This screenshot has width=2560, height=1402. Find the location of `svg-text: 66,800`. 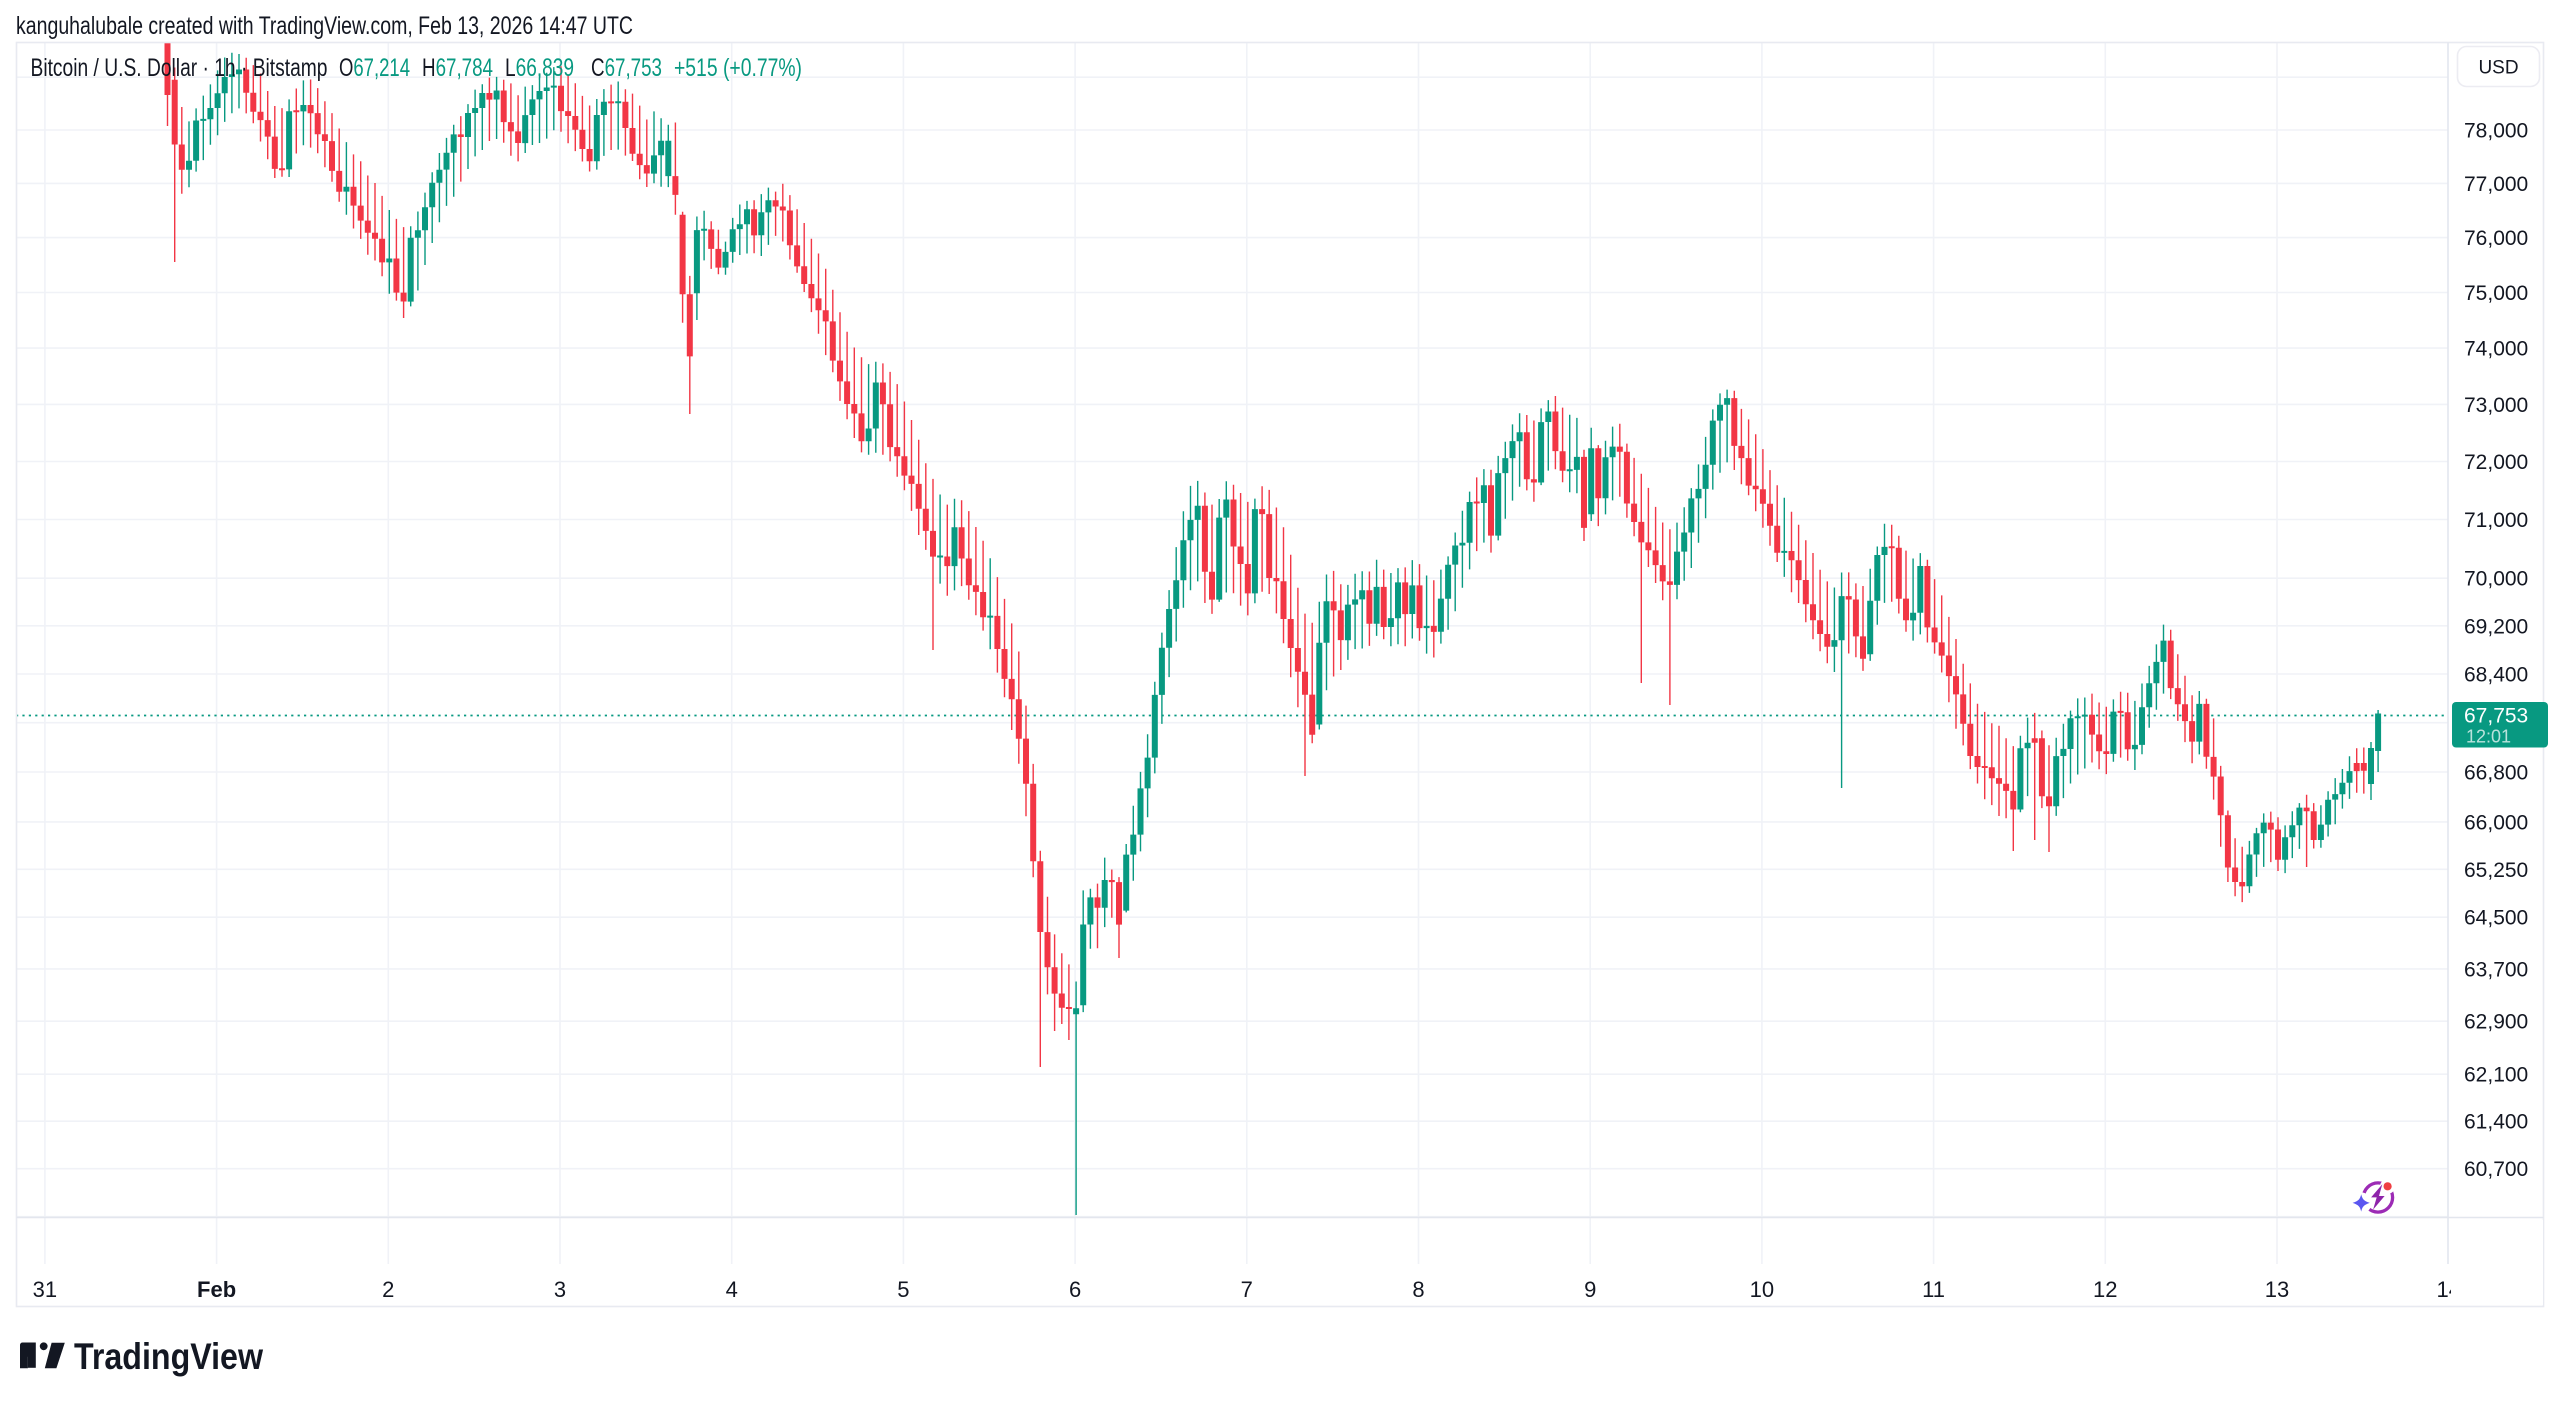

svg-text: 66,800 is located at coordinates (2496, 773).